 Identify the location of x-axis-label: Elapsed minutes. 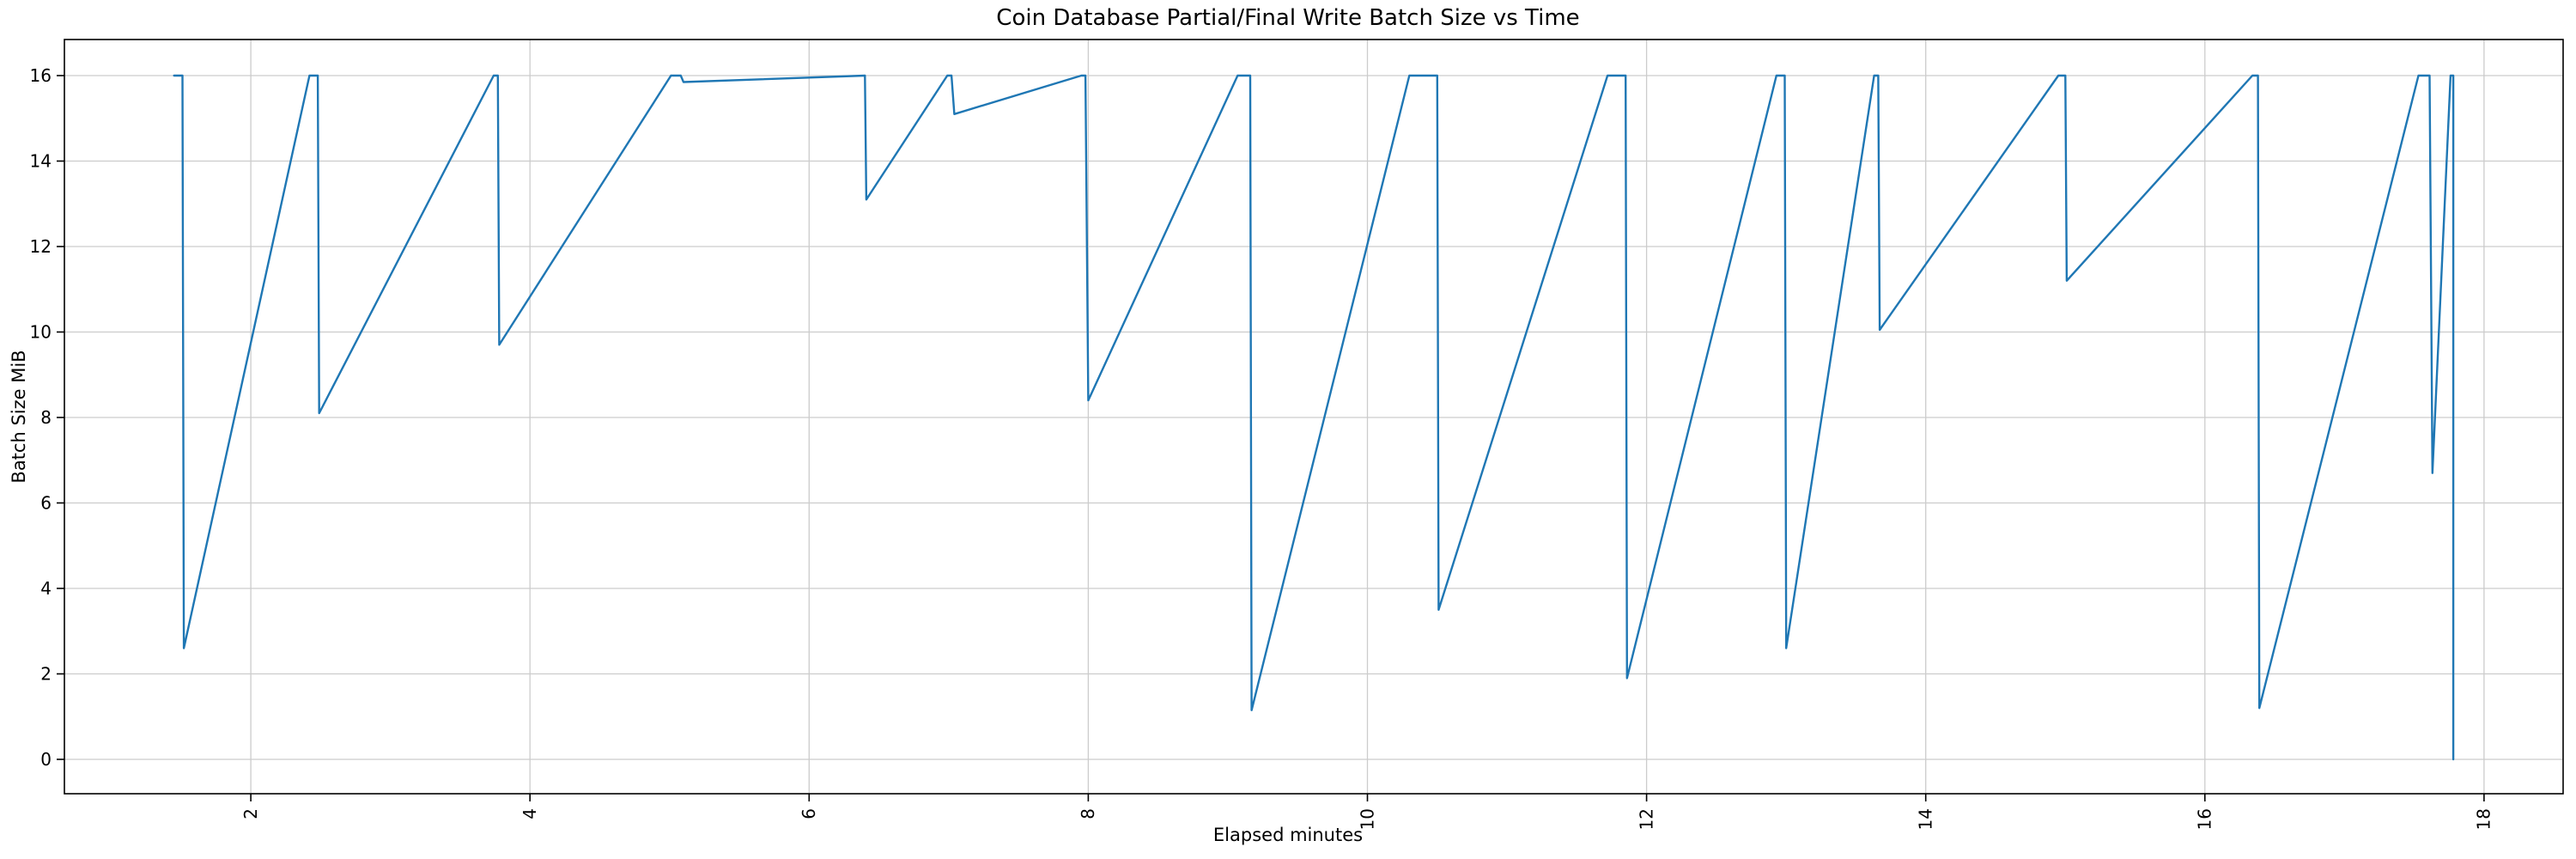
(1288, 835).